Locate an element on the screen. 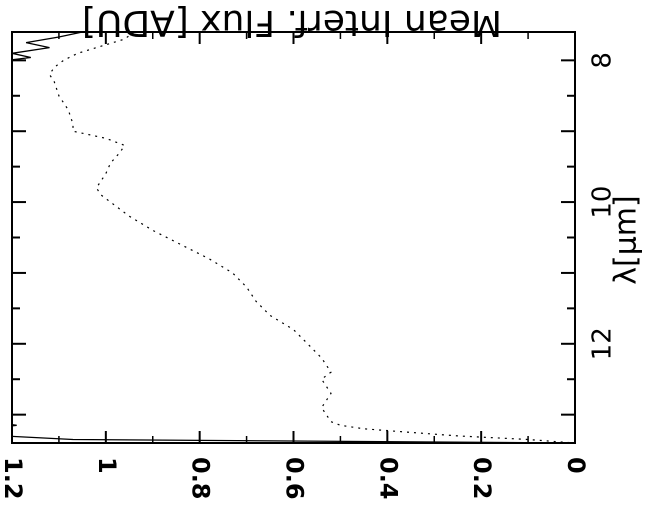  x-tick-label: 10 is located at coordinates (603, 202).